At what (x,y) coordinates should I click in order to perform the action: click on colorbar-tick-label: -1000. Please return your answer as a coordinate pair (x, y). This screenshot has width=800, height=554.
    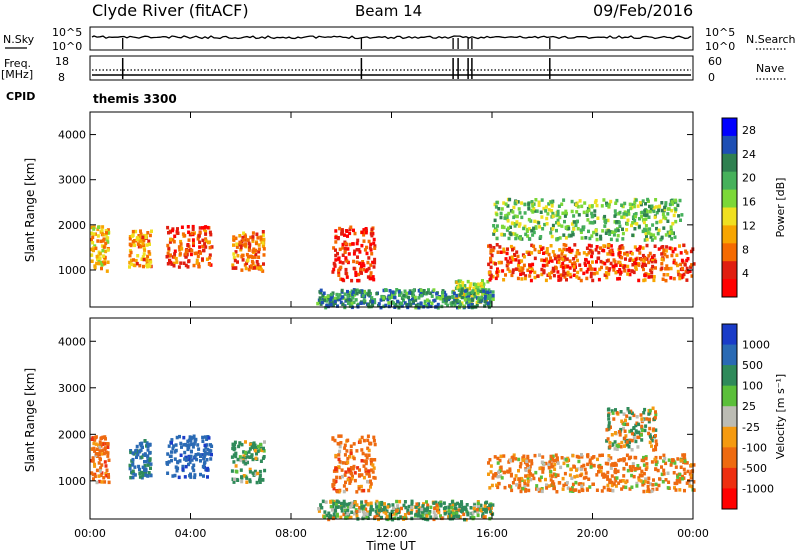
    Looking at the image, I should click on (758, 488).